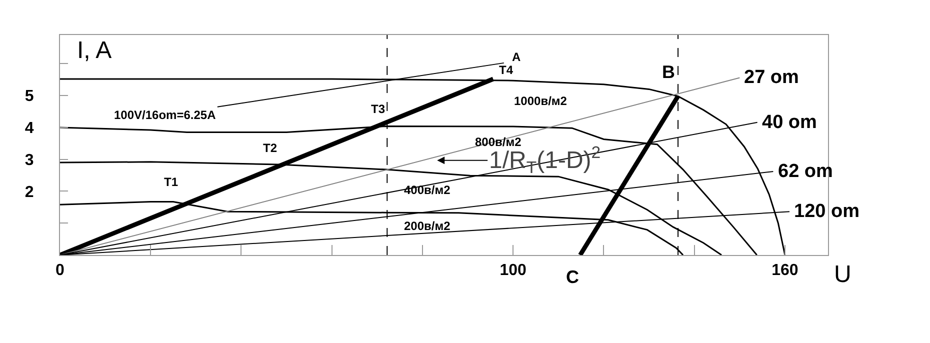 The height and width of the screenshot is (343, 930). Describe the element at coordinates (541, 101) in the screenshot. I see `annotation: 1000в/м2` at that location.